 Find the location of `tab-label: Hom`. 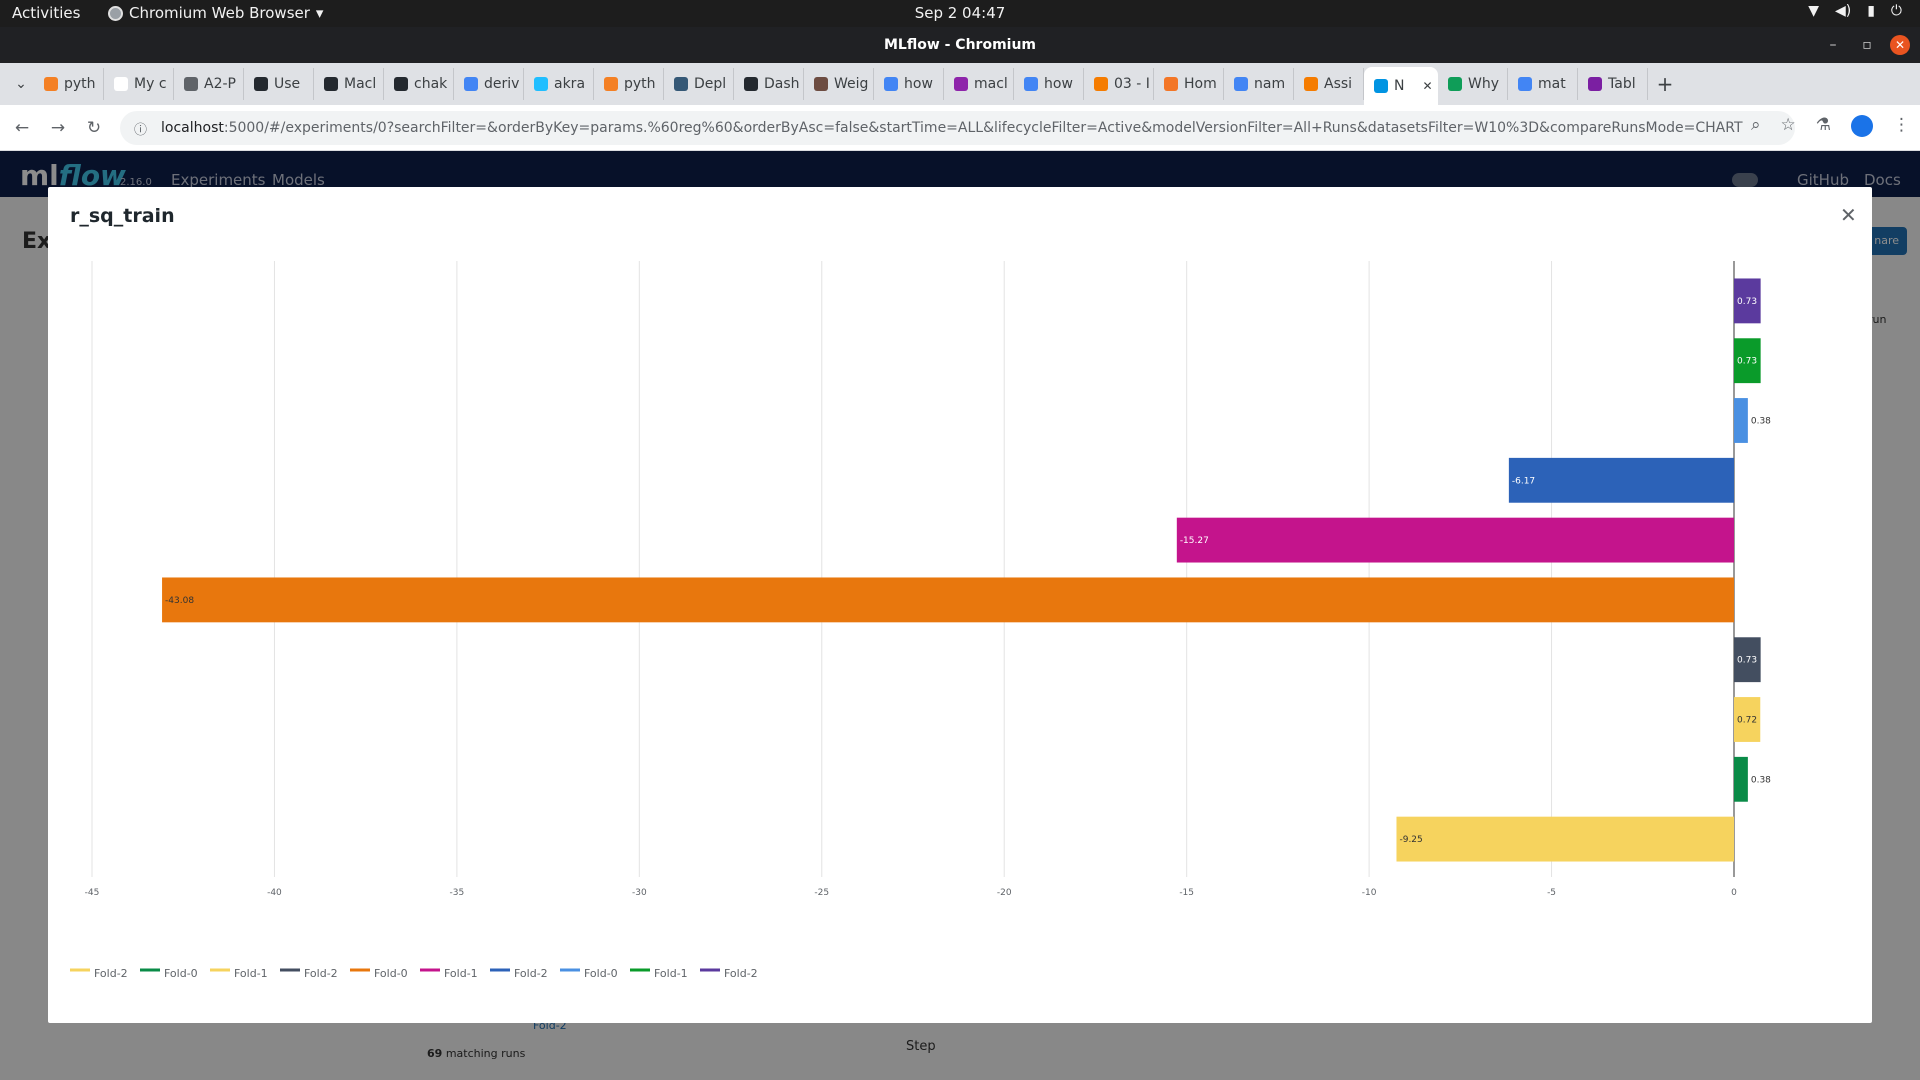

tab-label: Hom is located at coordinates (1200, 84).